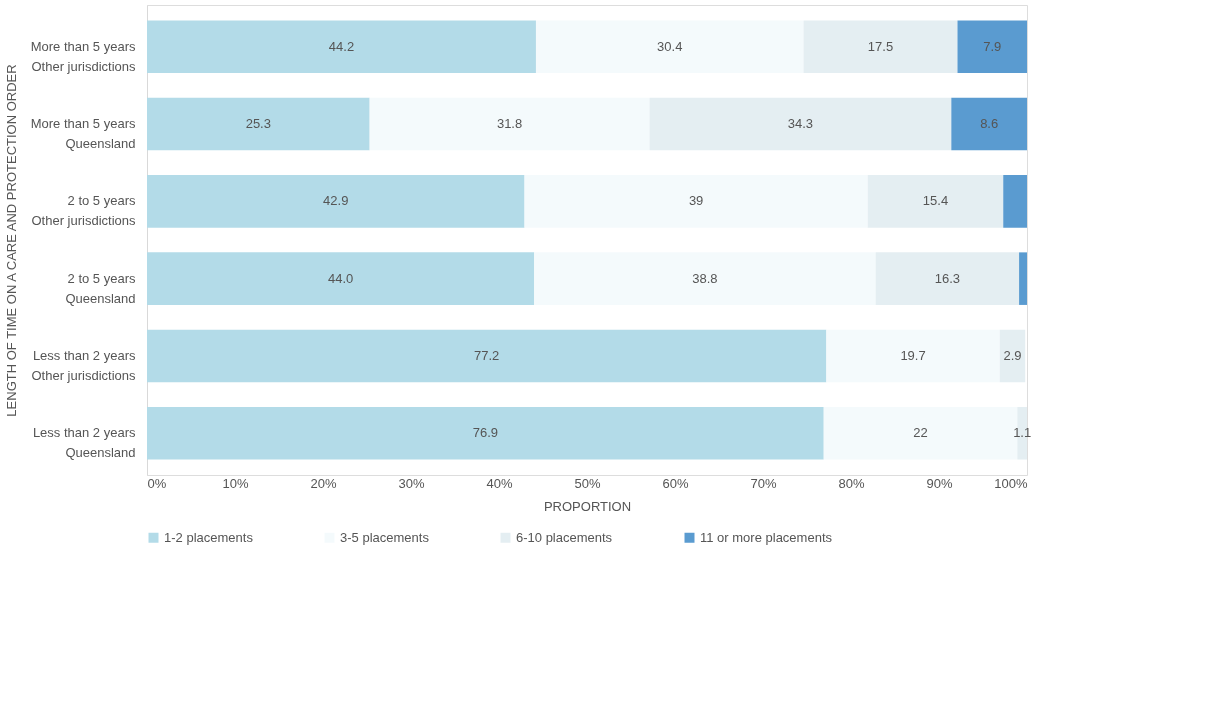 The image size is (1223, 702). I want to click on y-axis-title: LENGTH OF TIME ON A CARE AND PROTECTION ORDER, so click(11, 240).